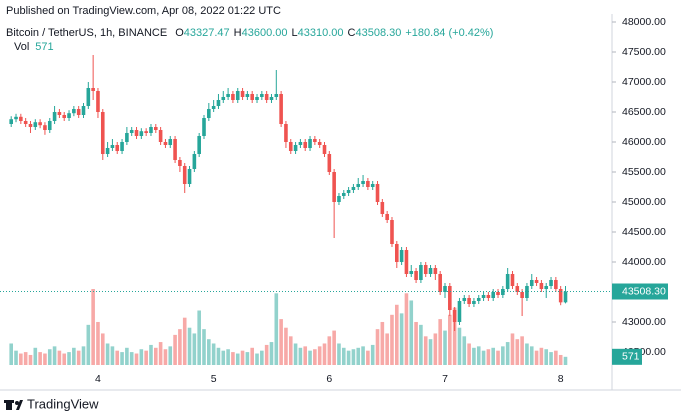 The width and height of the screenshot is (681, 417). I want to click on last-price-box, so click(640, 291).